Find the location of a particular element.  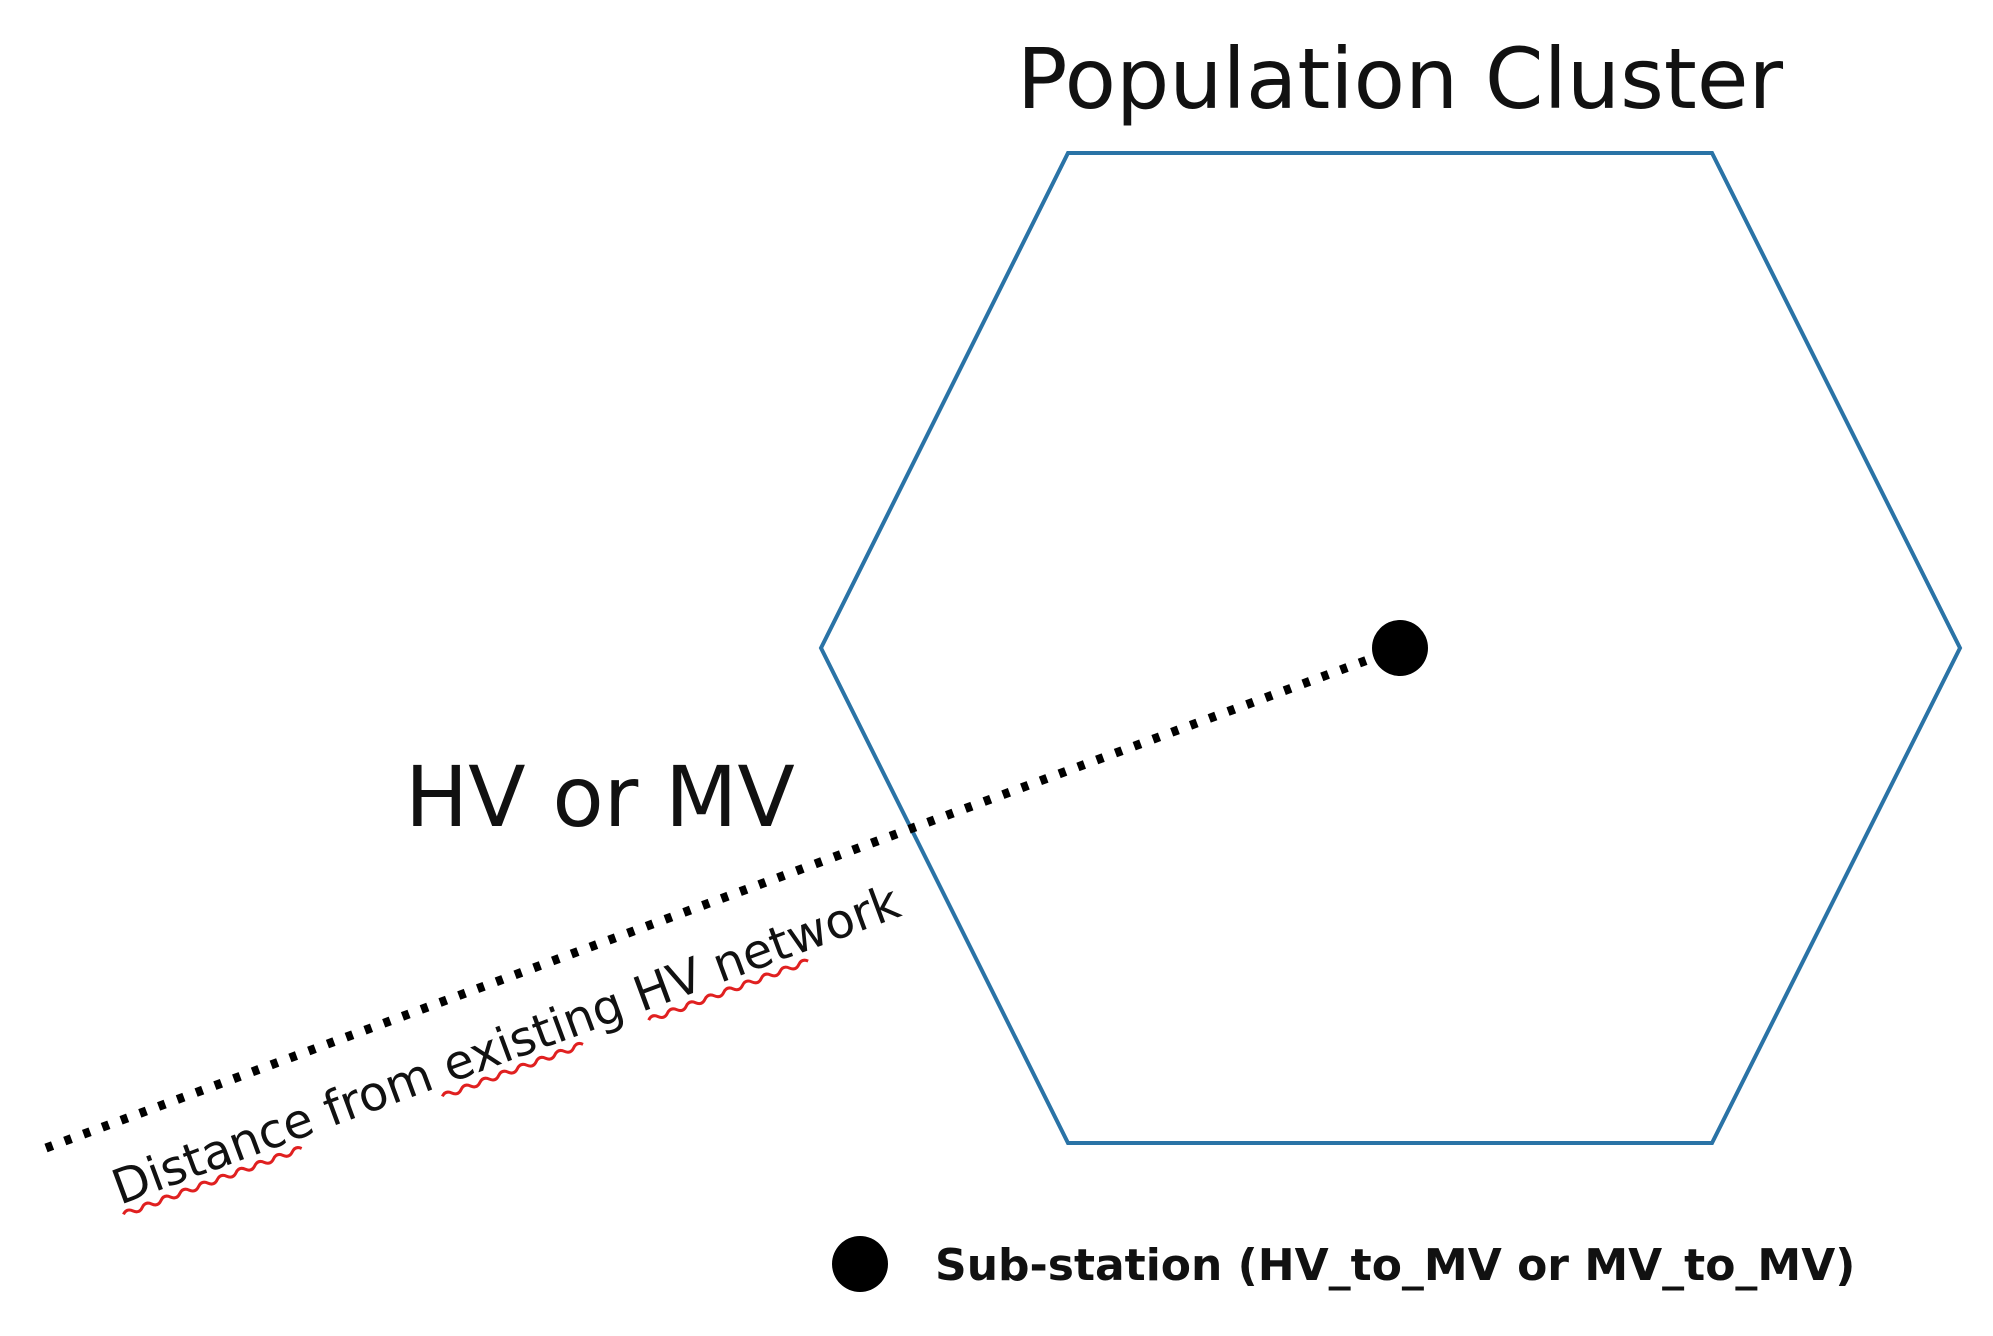

legend-substation-label: Sub-station (HV_to_MV or MV_to_MV) is located at coordinates (1395, 1265).